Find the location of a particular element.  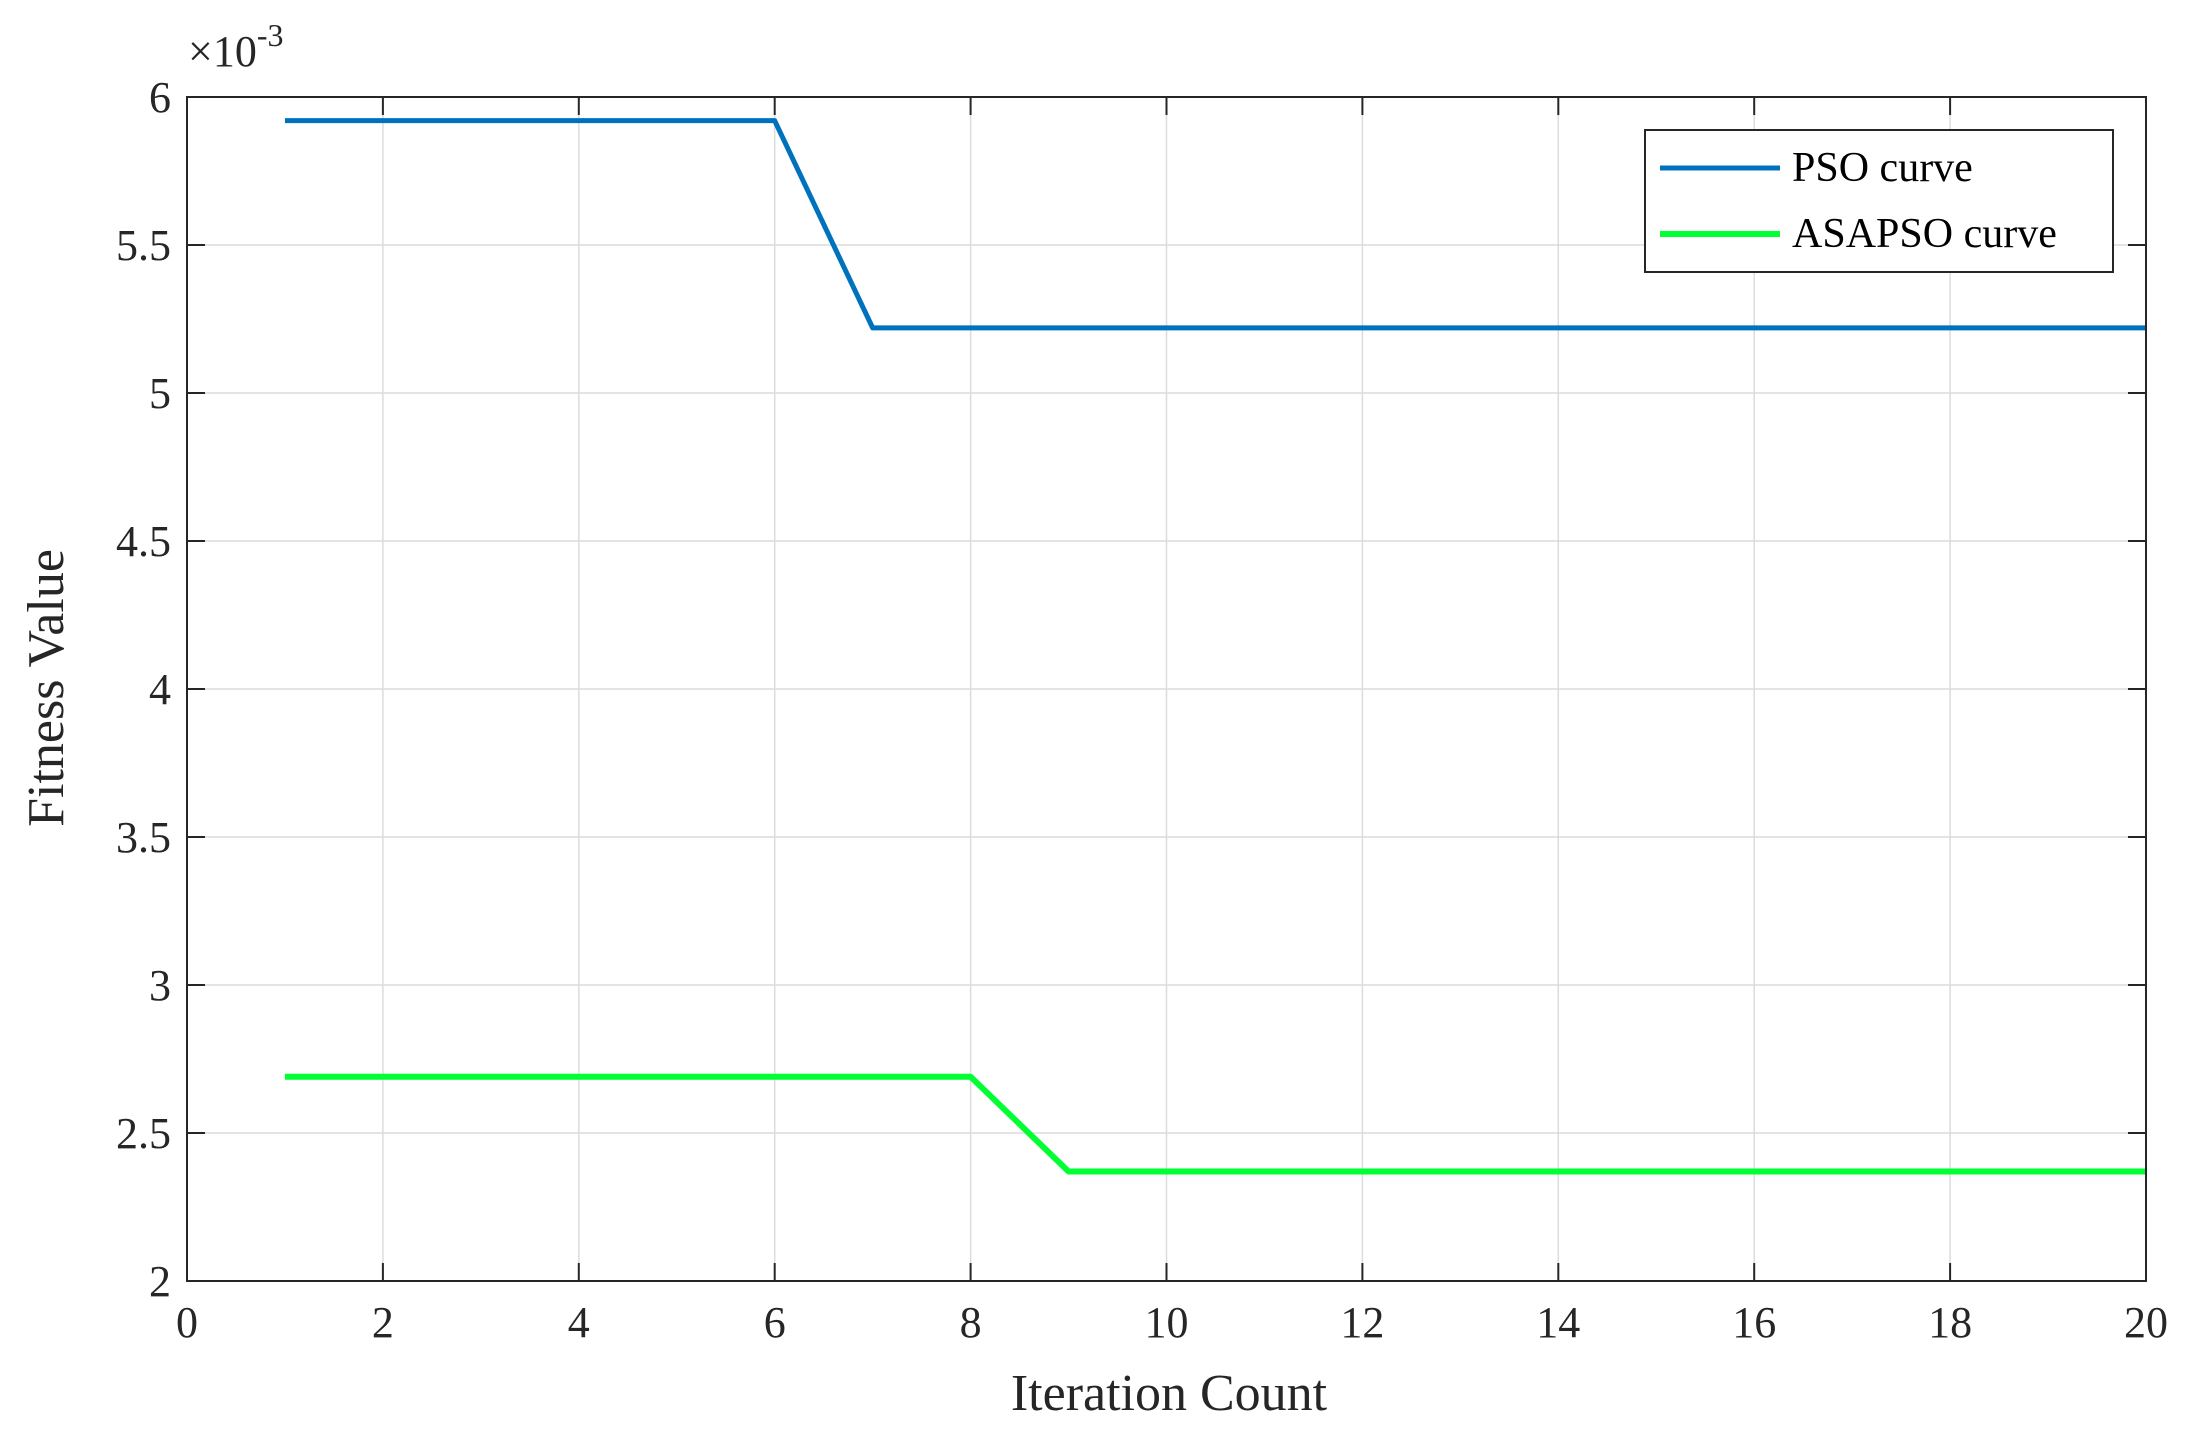

y-tick-label: 6 is located at coordinates (160, 97).